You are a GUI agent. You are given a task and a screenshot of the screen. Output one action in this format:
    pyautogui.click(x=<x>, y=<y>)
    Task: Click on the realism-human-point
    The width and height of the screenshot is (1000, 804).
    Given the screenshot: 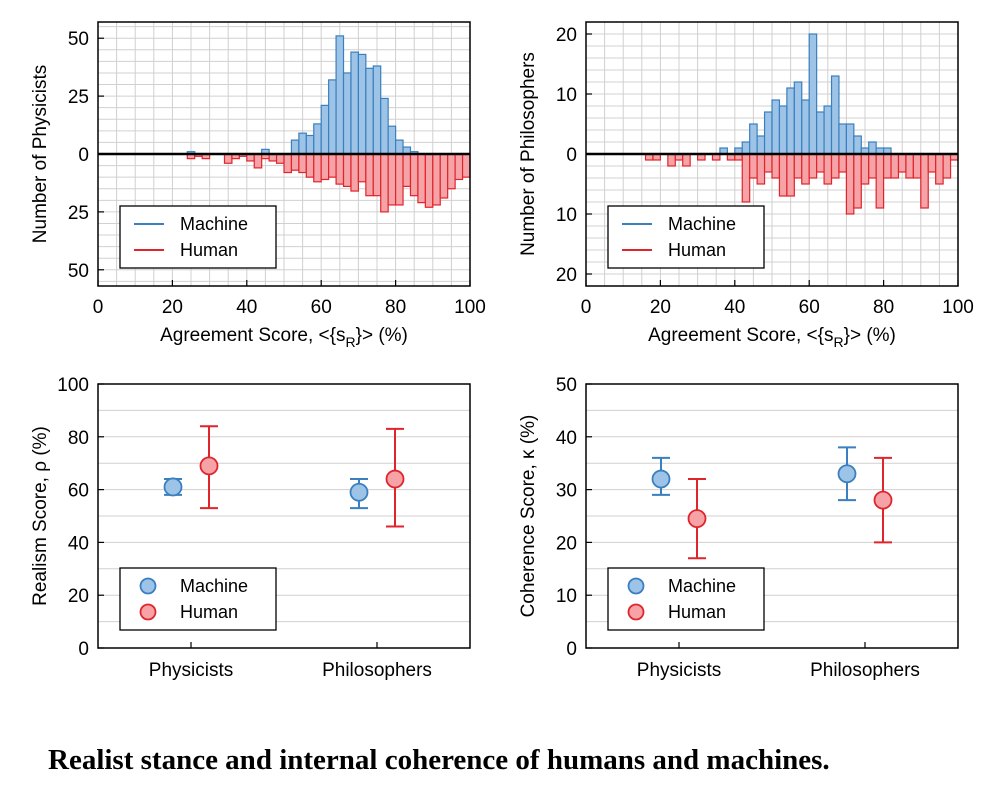 What is the action you would take?
    pyautogui.click(x=395, y=479)
    